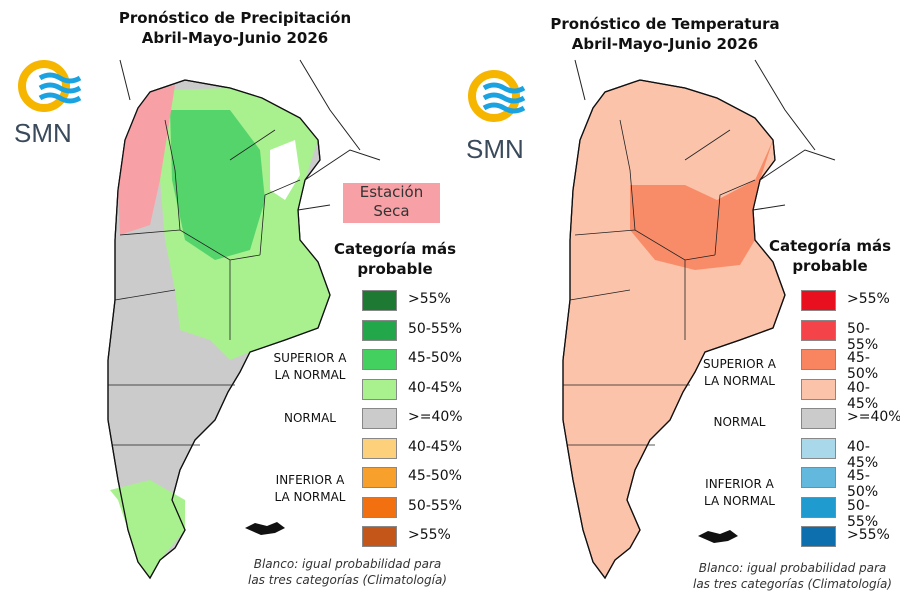 Image resolution: width=900 pixels, height=600 pixels. I want to click on region-south-green, so click(147, 529).